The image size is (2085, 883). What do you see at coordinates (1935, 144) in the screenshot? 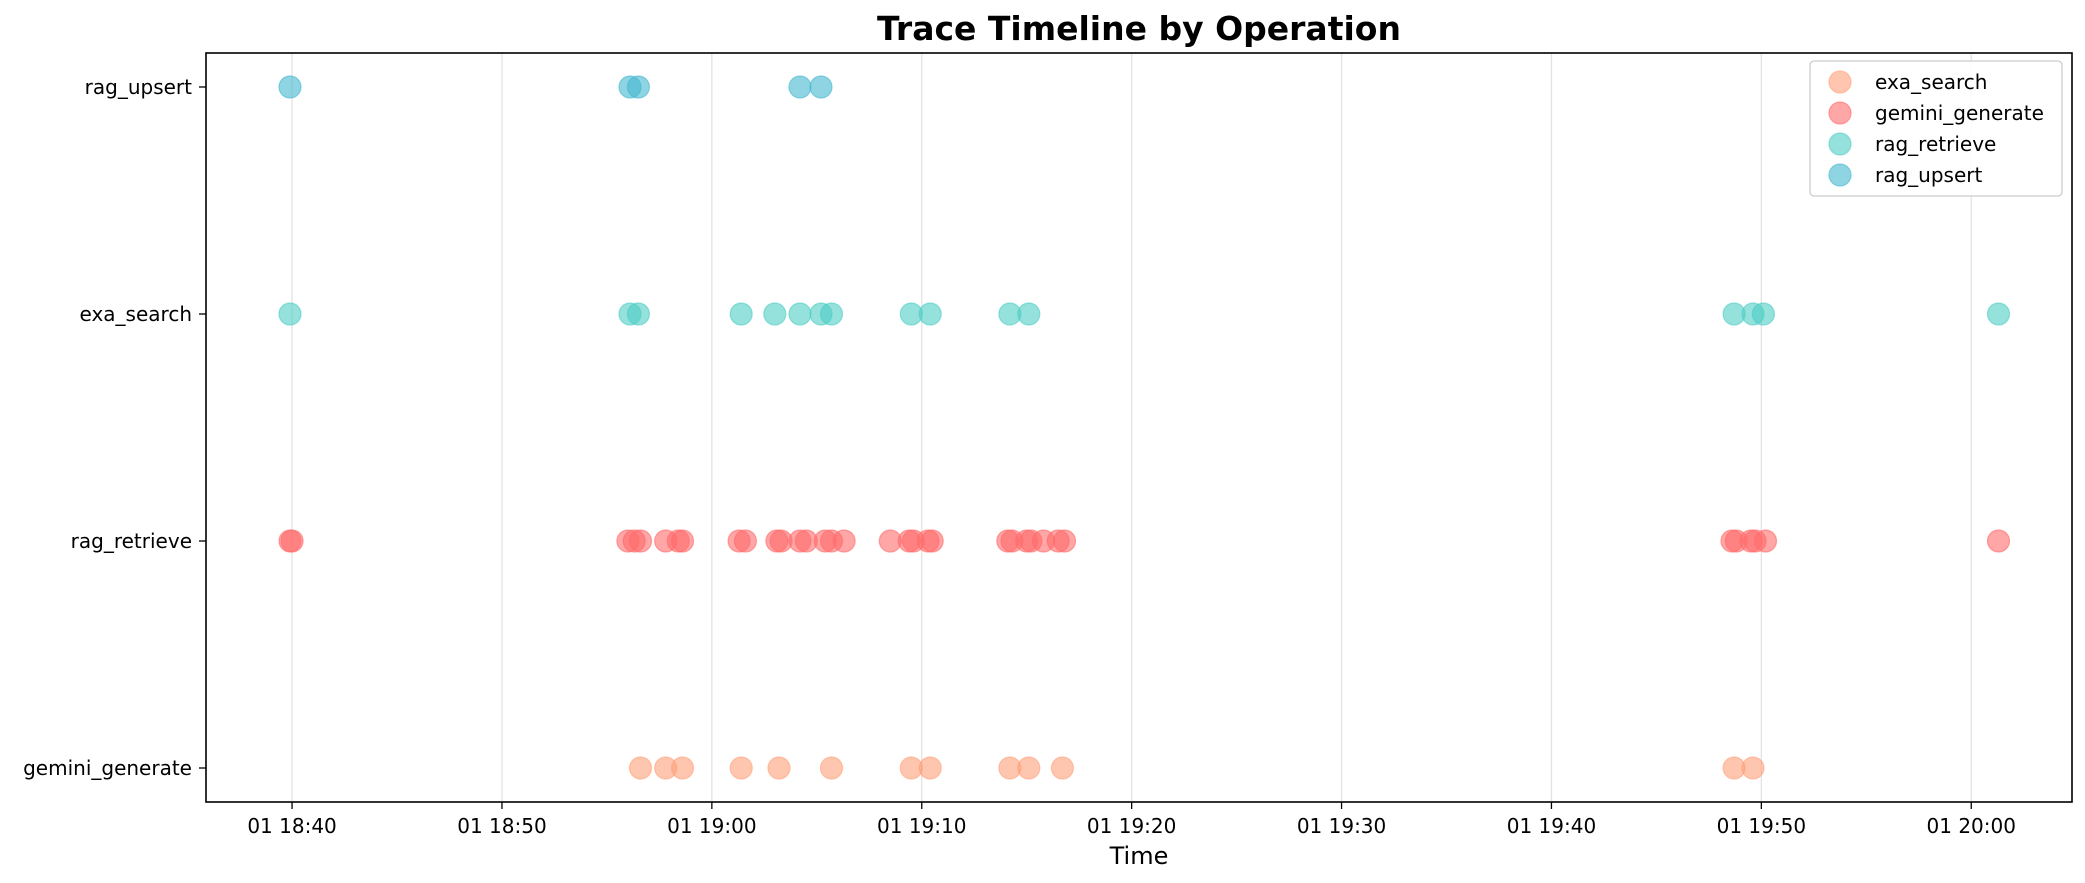
I see `legend-label: rag_retrieve` at bounding box center [1935, 144].